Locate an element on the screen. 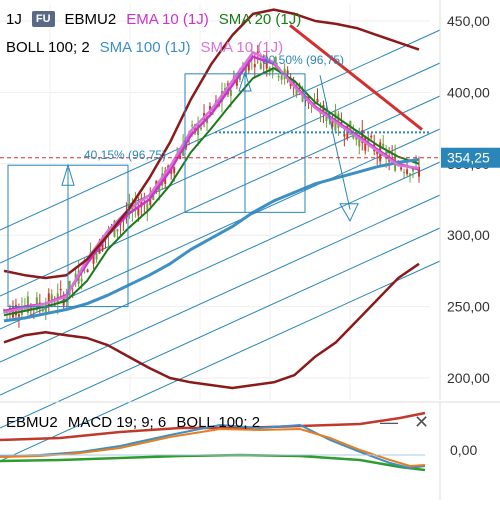 Image resolution: width=500 pixels, height=505 pixels. macd-boll-label: BOLL 100; 2 is located at coordinates (218, 422).